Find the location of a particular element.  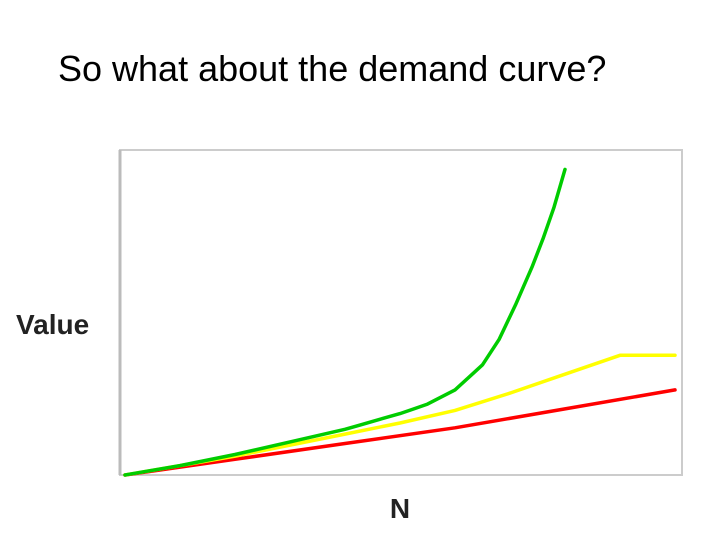

x-axis-label: N is located at coordinates (400, 508).